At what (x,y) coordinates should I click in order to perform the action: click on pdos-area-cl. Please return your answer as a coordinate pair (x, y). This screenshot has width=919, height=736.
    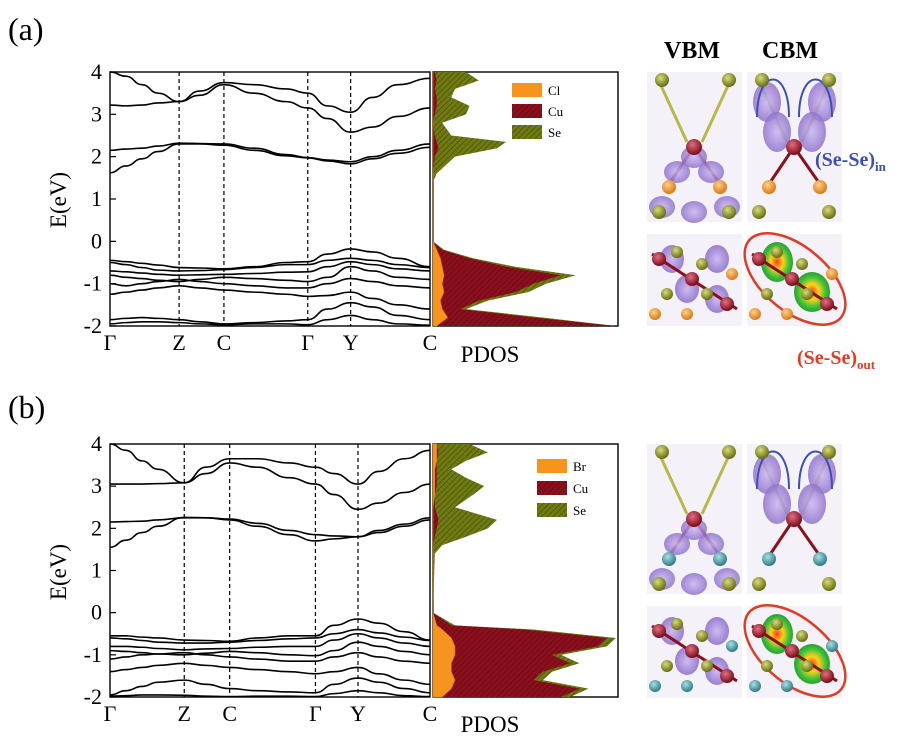
    Looking at the image, I should click on (440, 199).